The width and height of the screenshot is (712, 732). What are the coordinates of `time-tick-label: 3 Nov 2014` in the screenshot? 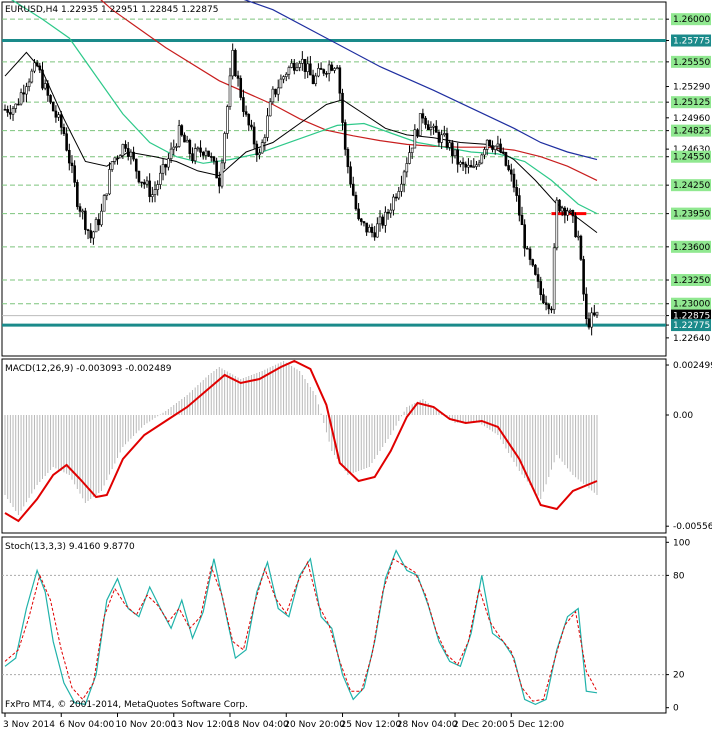 It's located at (29, 725).